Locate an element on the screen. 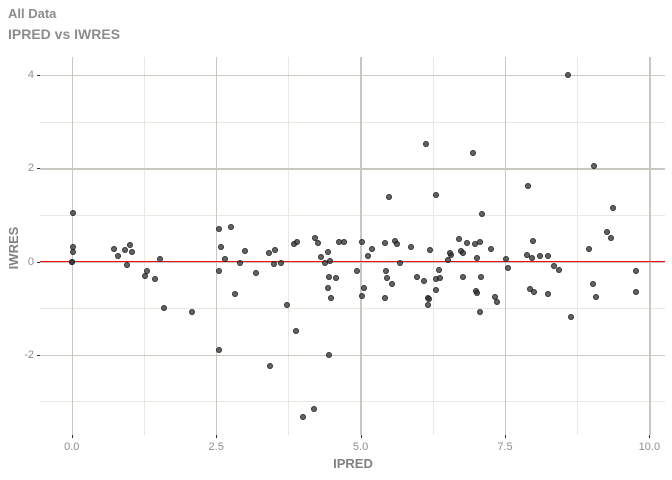  y-tick-label: 2 is located at coordinates (30, 168).